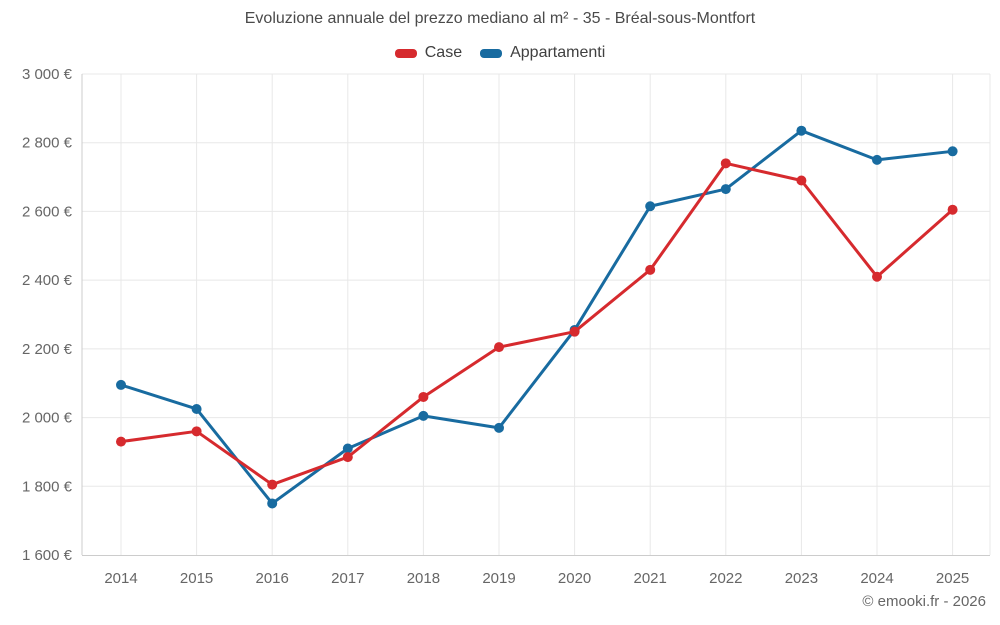 This screenshot has width=1000, height=625. What do you see at coordinates (405, 53) in the screenshot?
I see `legend-swatch-case-icon` at bounding box center [405, 53].